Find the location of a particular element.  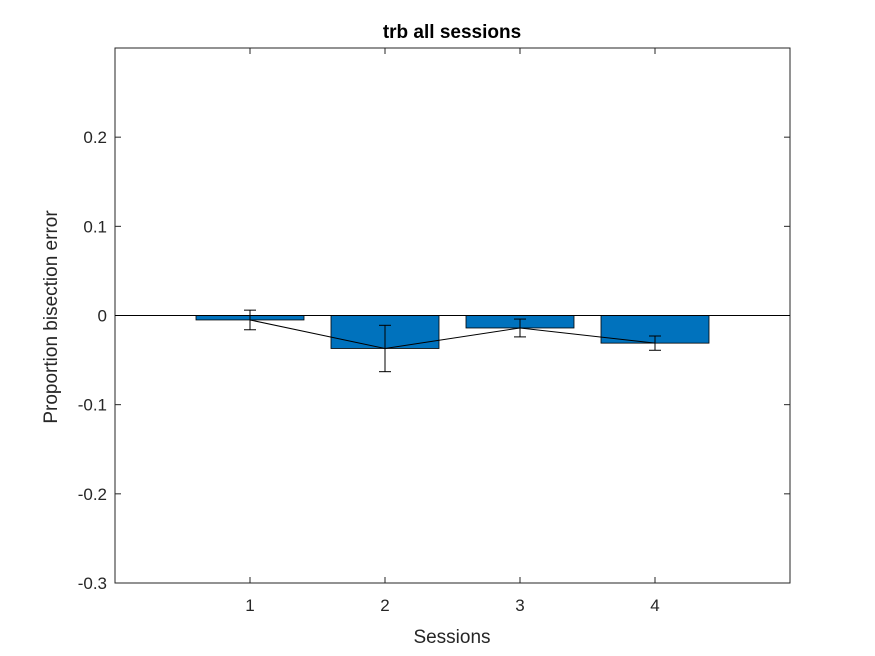

y-axis-label: Proportion bisection error is located at coordinates (51, 317).